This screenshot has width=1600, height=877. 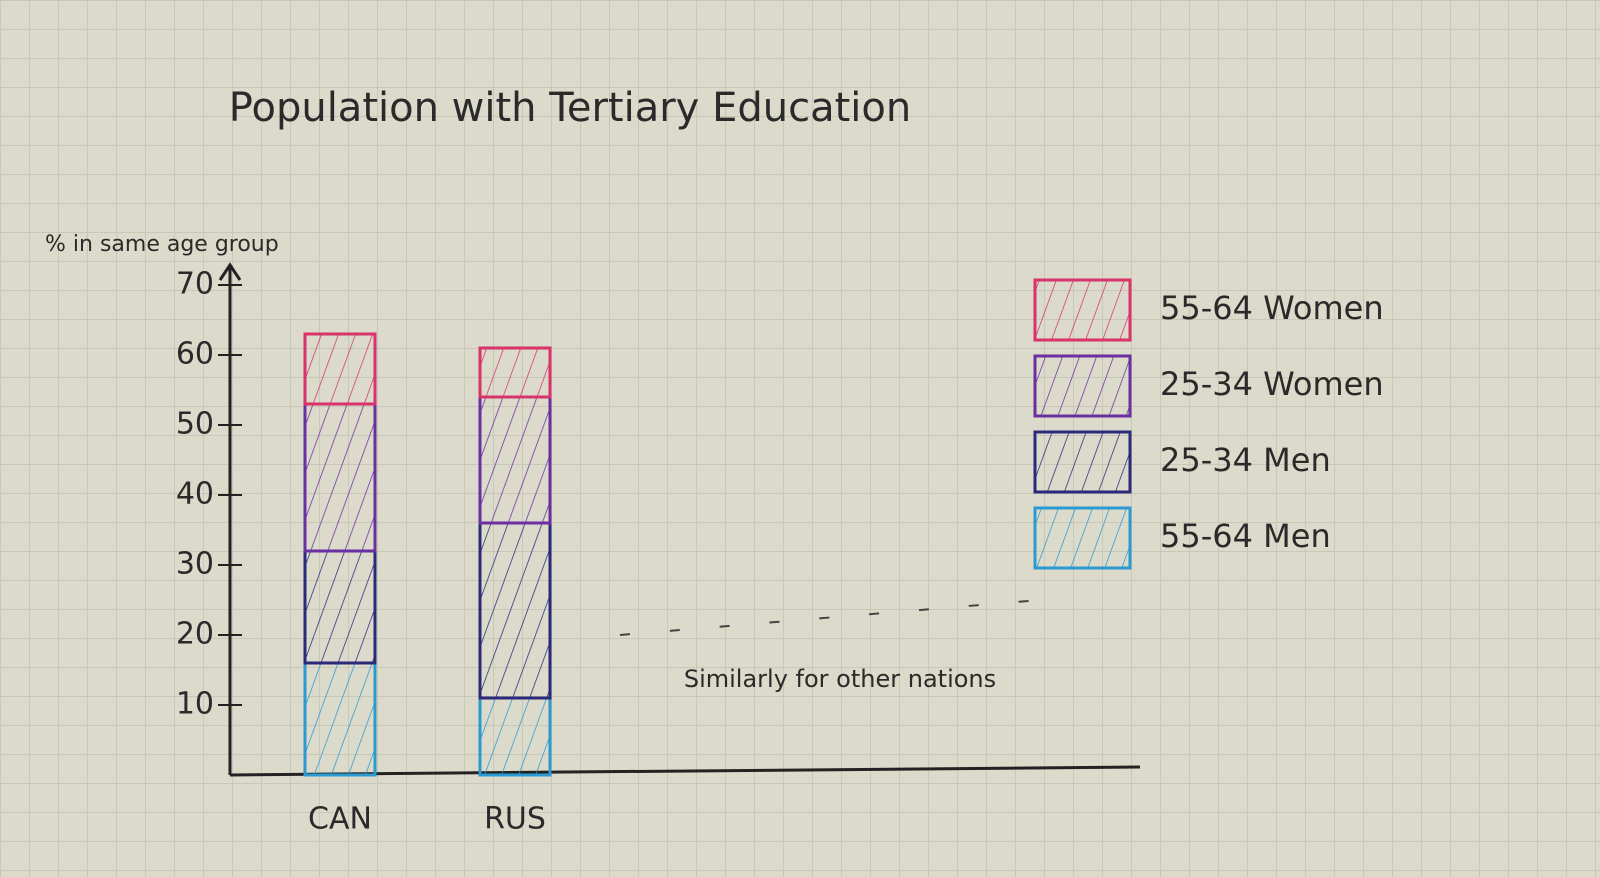 What do you see at coordinates (1272, 308) in the screenshot?
I see `legend-label: 55-64 Women` at bounding box center [1272, 308].